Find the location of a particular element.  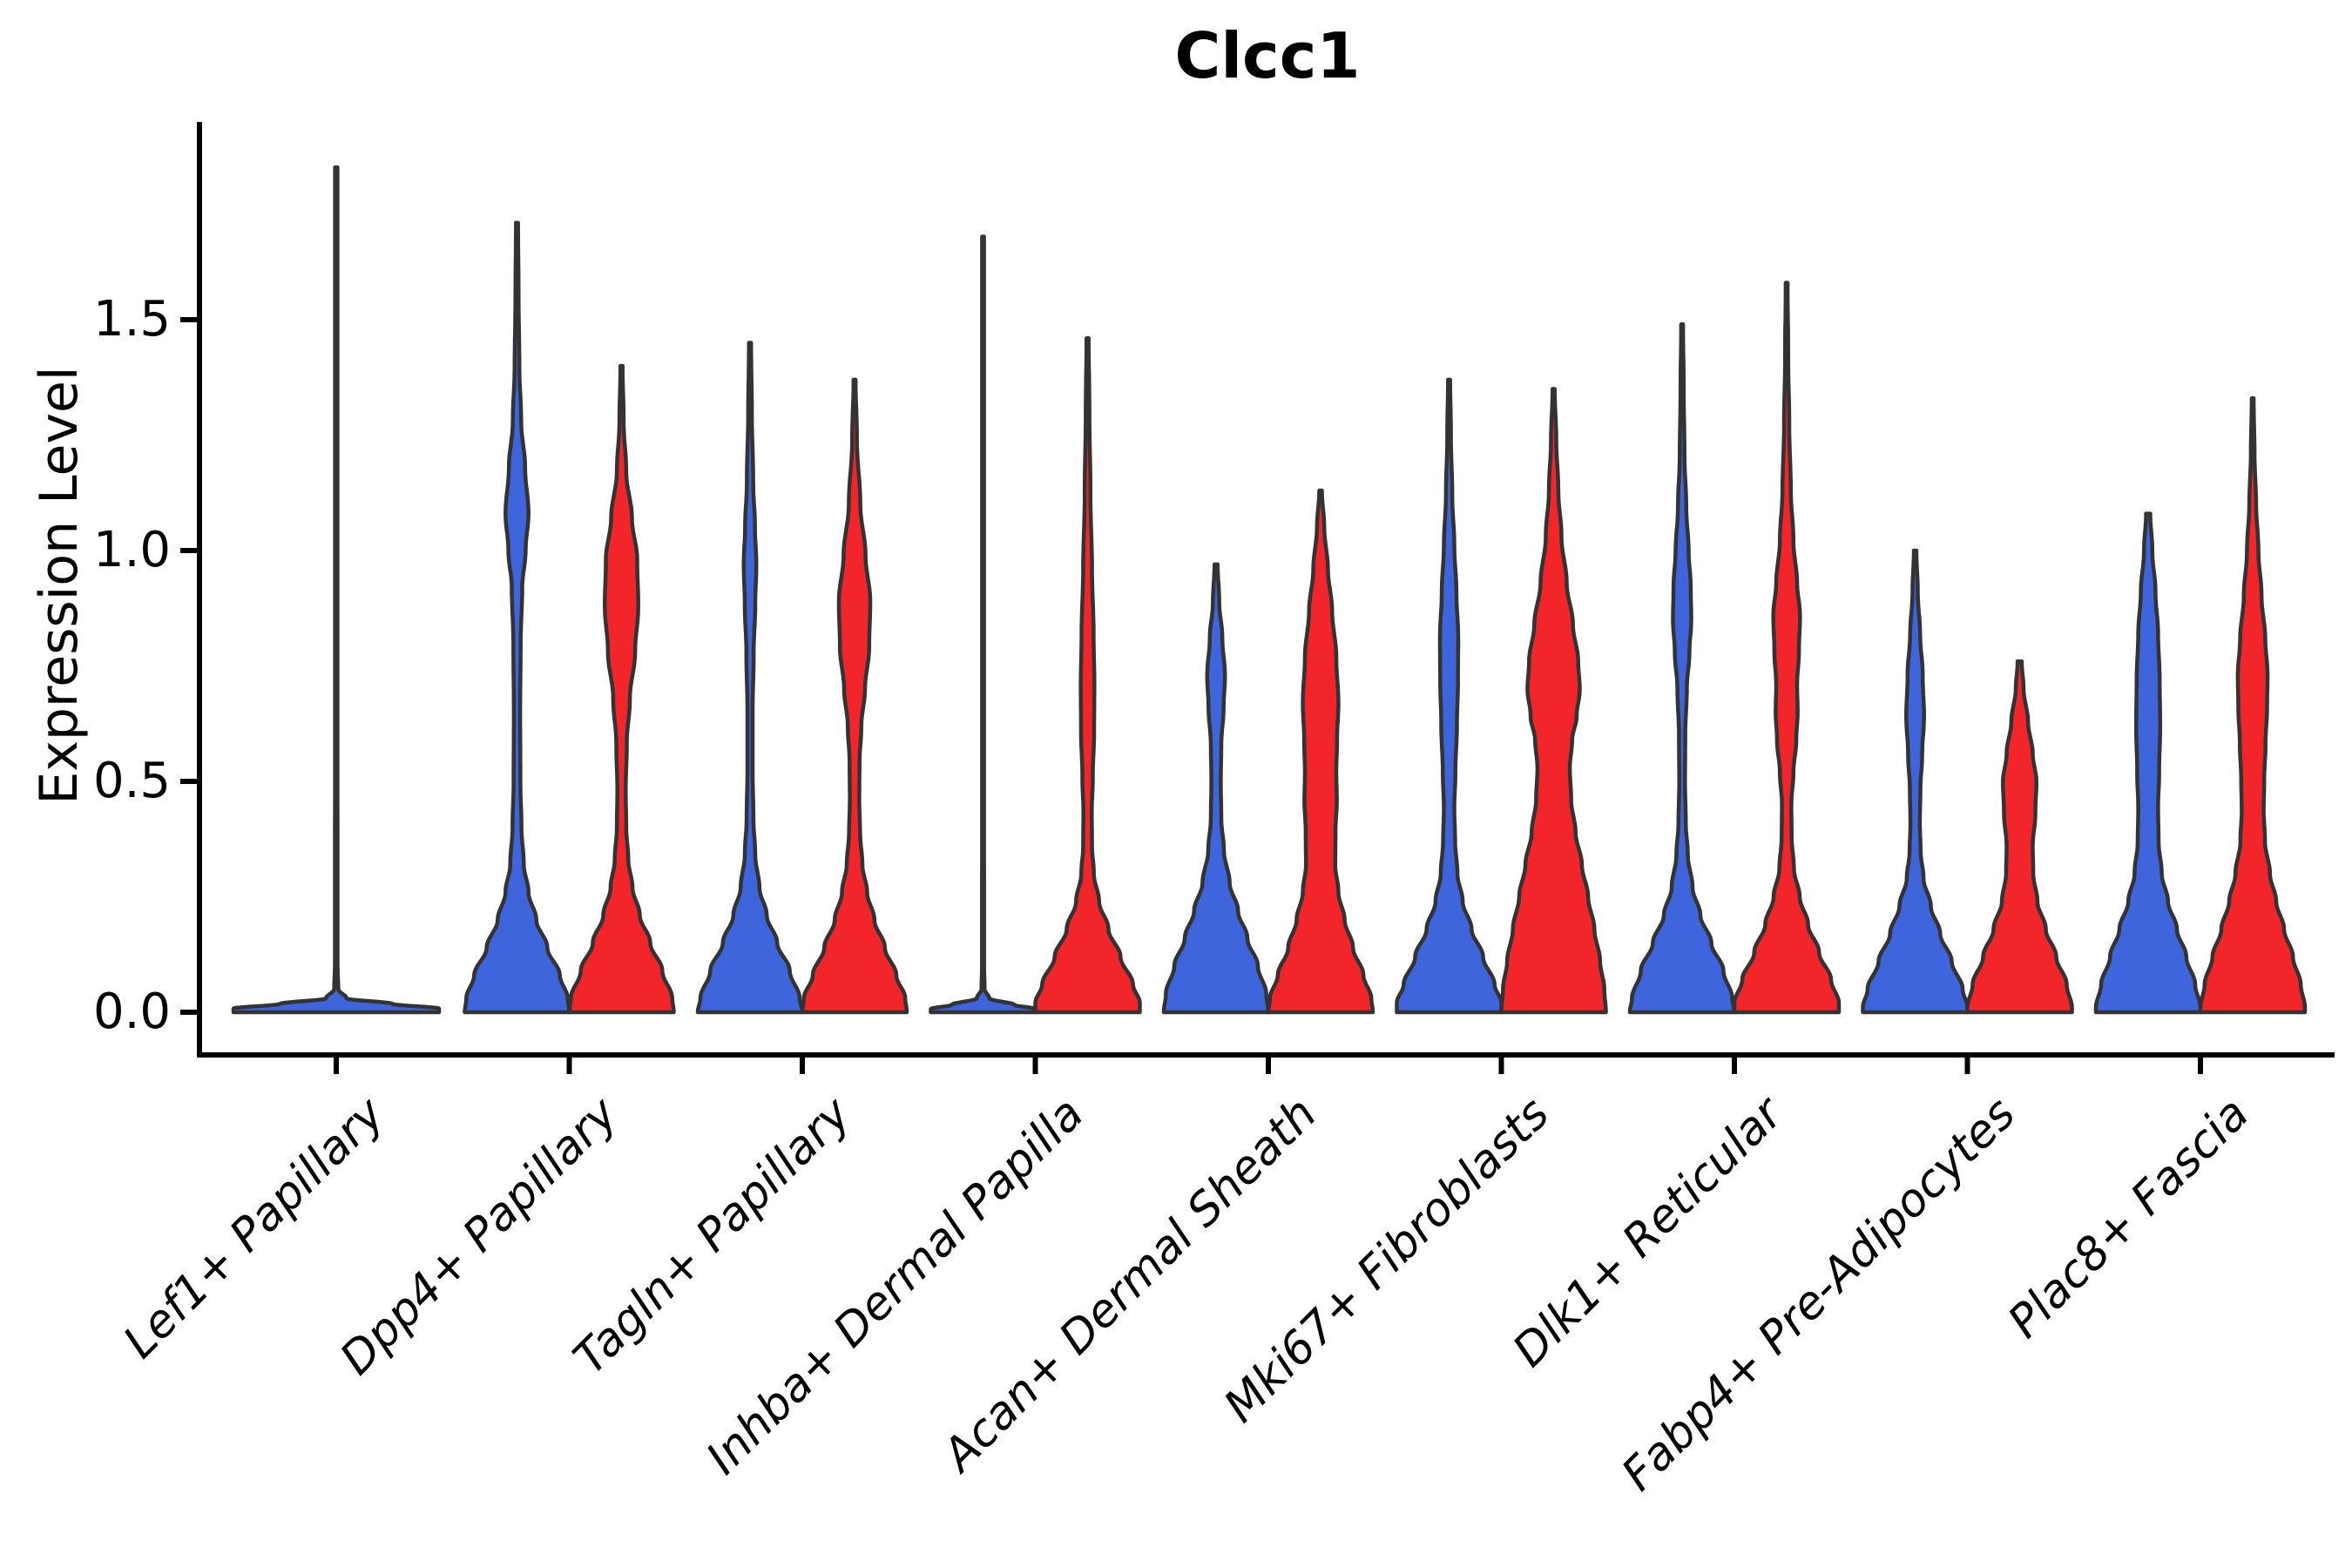

y-tick-label: 0.0 is located at coordinates (131, 1012).